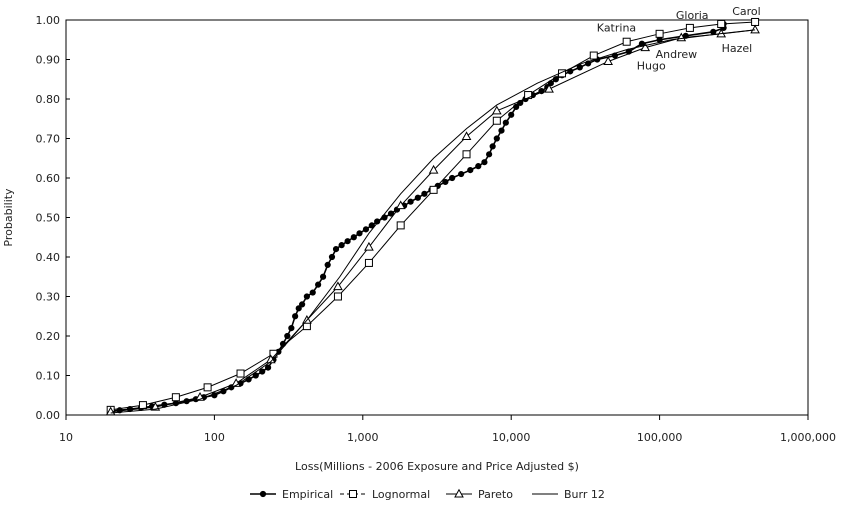 The height and width of the screenshot is (508, 846). Describe the element at coordinates (263, 494) in the screenshot. I see `legend-marker-empirical` at that location.